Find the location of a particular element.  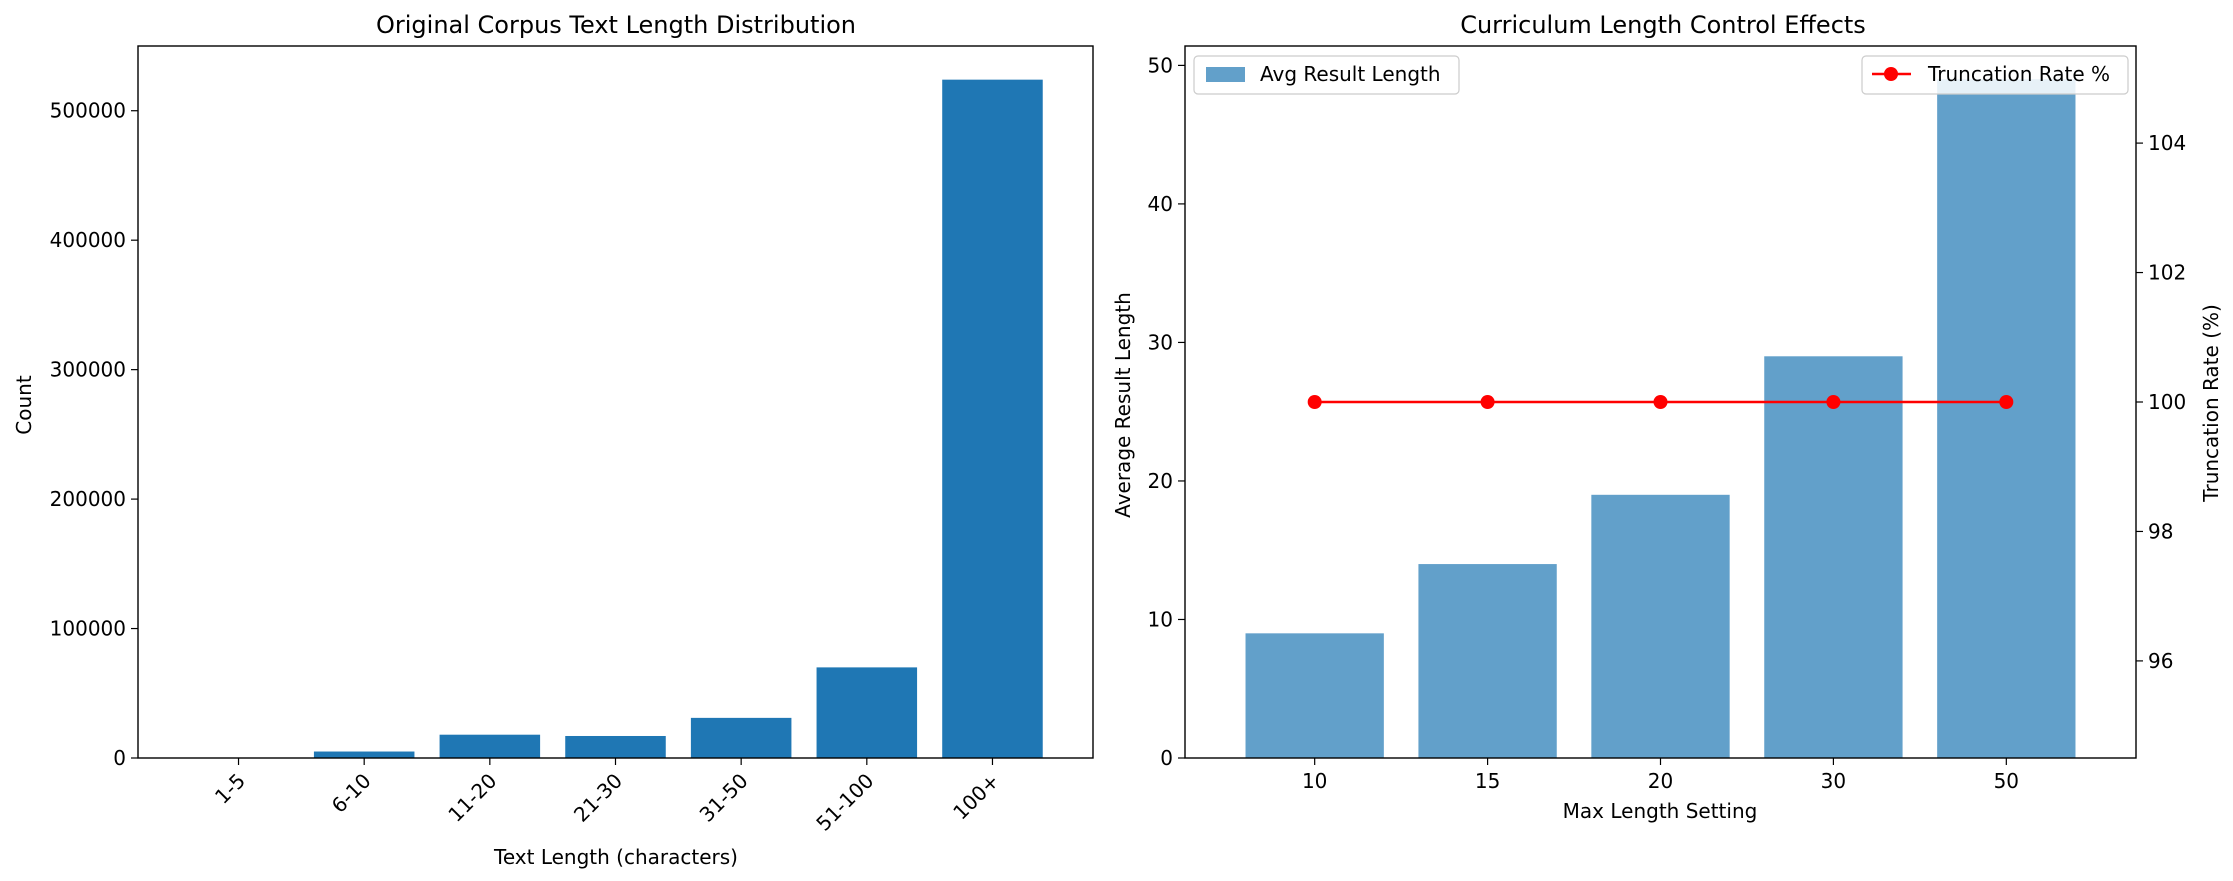

chart1-y-axis-label: Count is located at coordinates (24, 405).